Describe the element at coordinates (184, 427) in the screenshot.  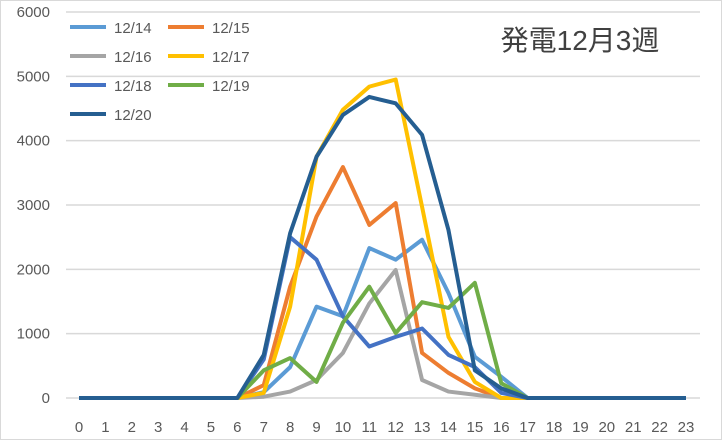
I see `x-tick-label: 4` at that location.